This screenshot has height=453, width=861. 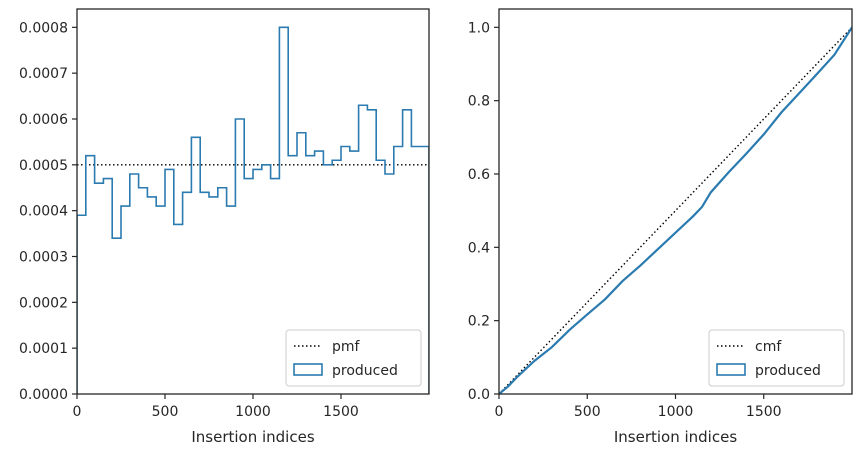 What do you see at coordinates (479, 102) in the screenshot?
I see `y-tick-label: 0.8` at bounding box center [479, 102].